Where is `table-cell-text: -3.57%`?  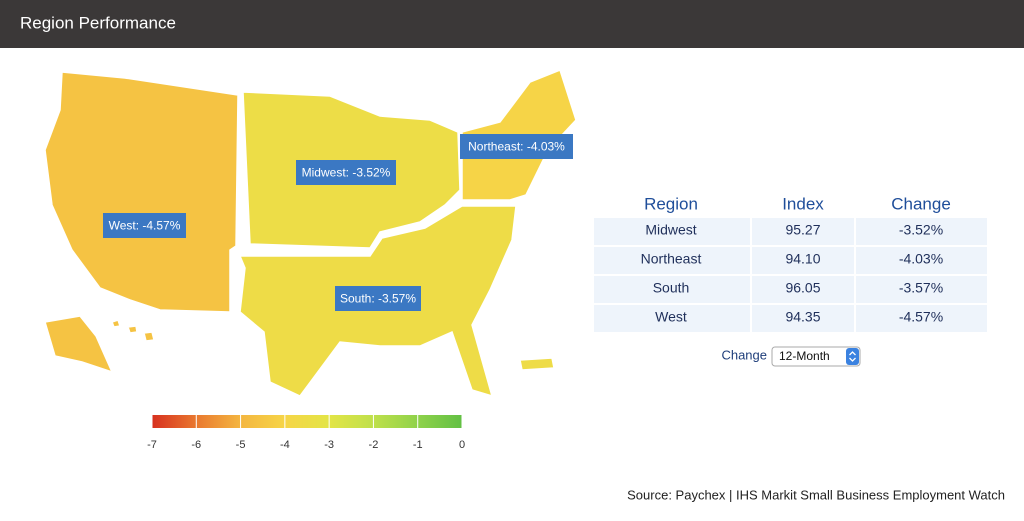
table-cell-text: -3.57% is located at coordinates (921, 288).